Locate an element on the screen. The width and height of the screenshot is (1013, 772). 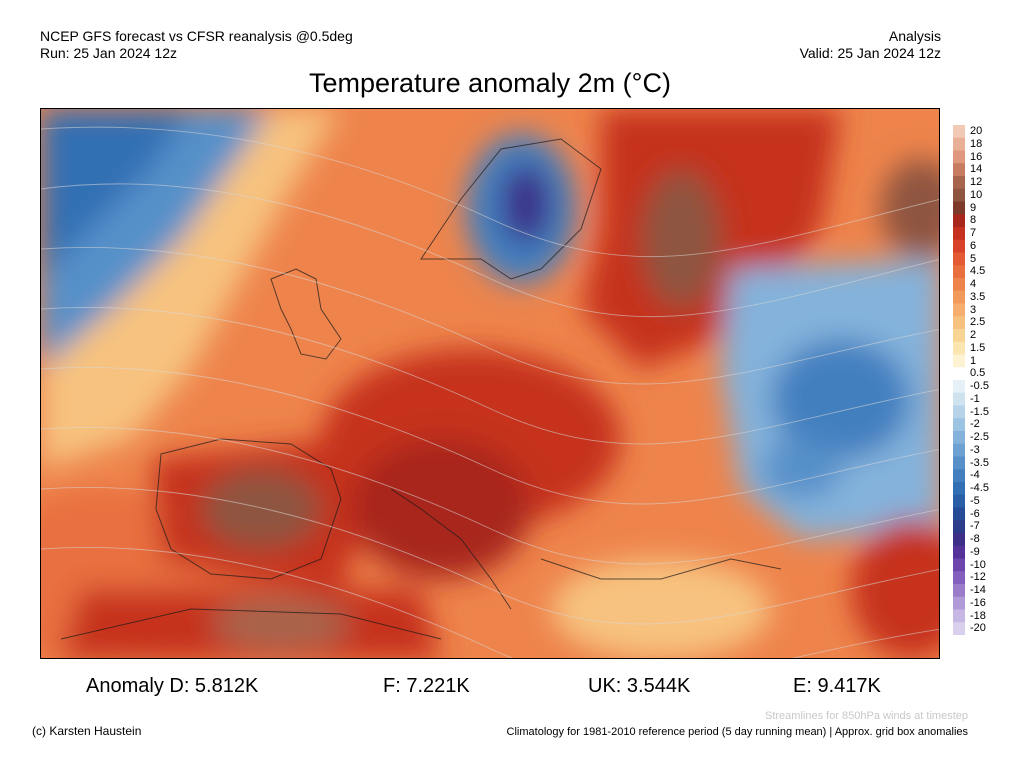
colorbar-label: -12 is located at coordinates (978, 577).